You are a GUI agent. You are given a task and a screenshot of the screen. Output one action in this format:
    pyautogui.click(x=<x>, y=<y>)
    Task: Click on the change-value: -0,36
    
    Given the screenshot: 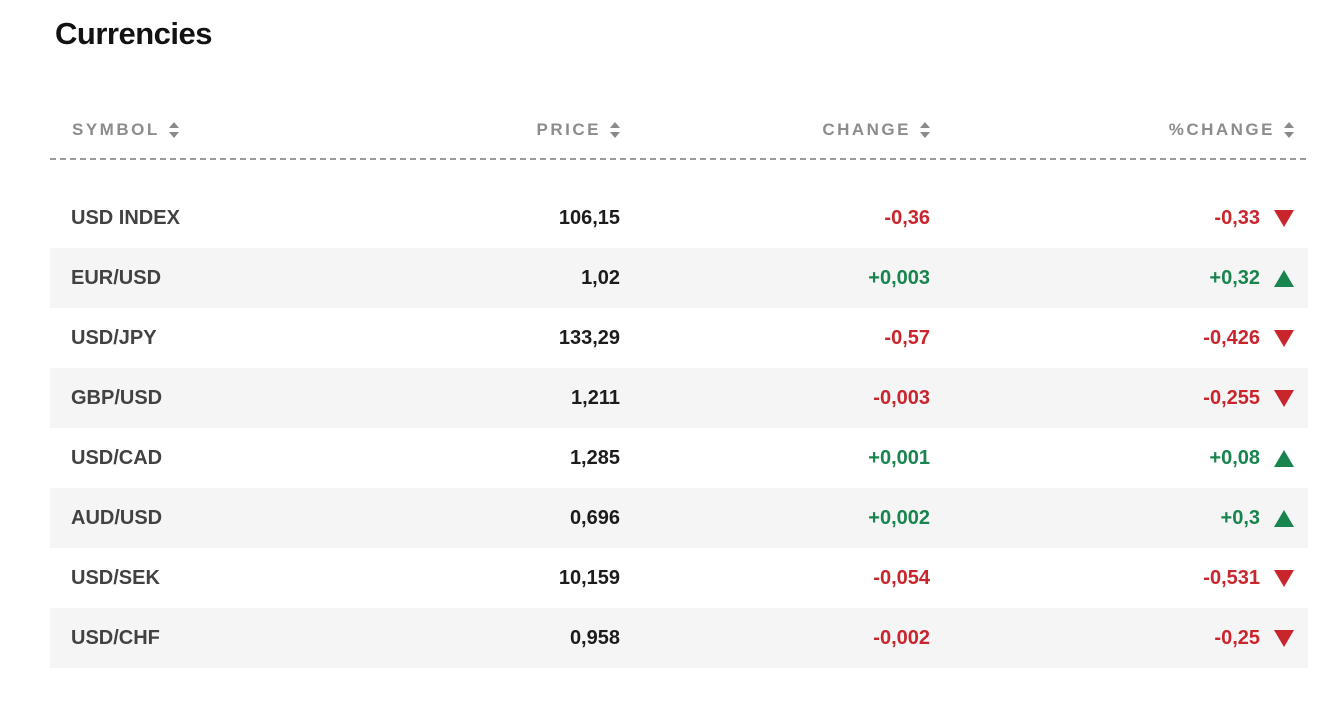 What is the action you would take?
    pyautogui.click(x=907, y=217)
    